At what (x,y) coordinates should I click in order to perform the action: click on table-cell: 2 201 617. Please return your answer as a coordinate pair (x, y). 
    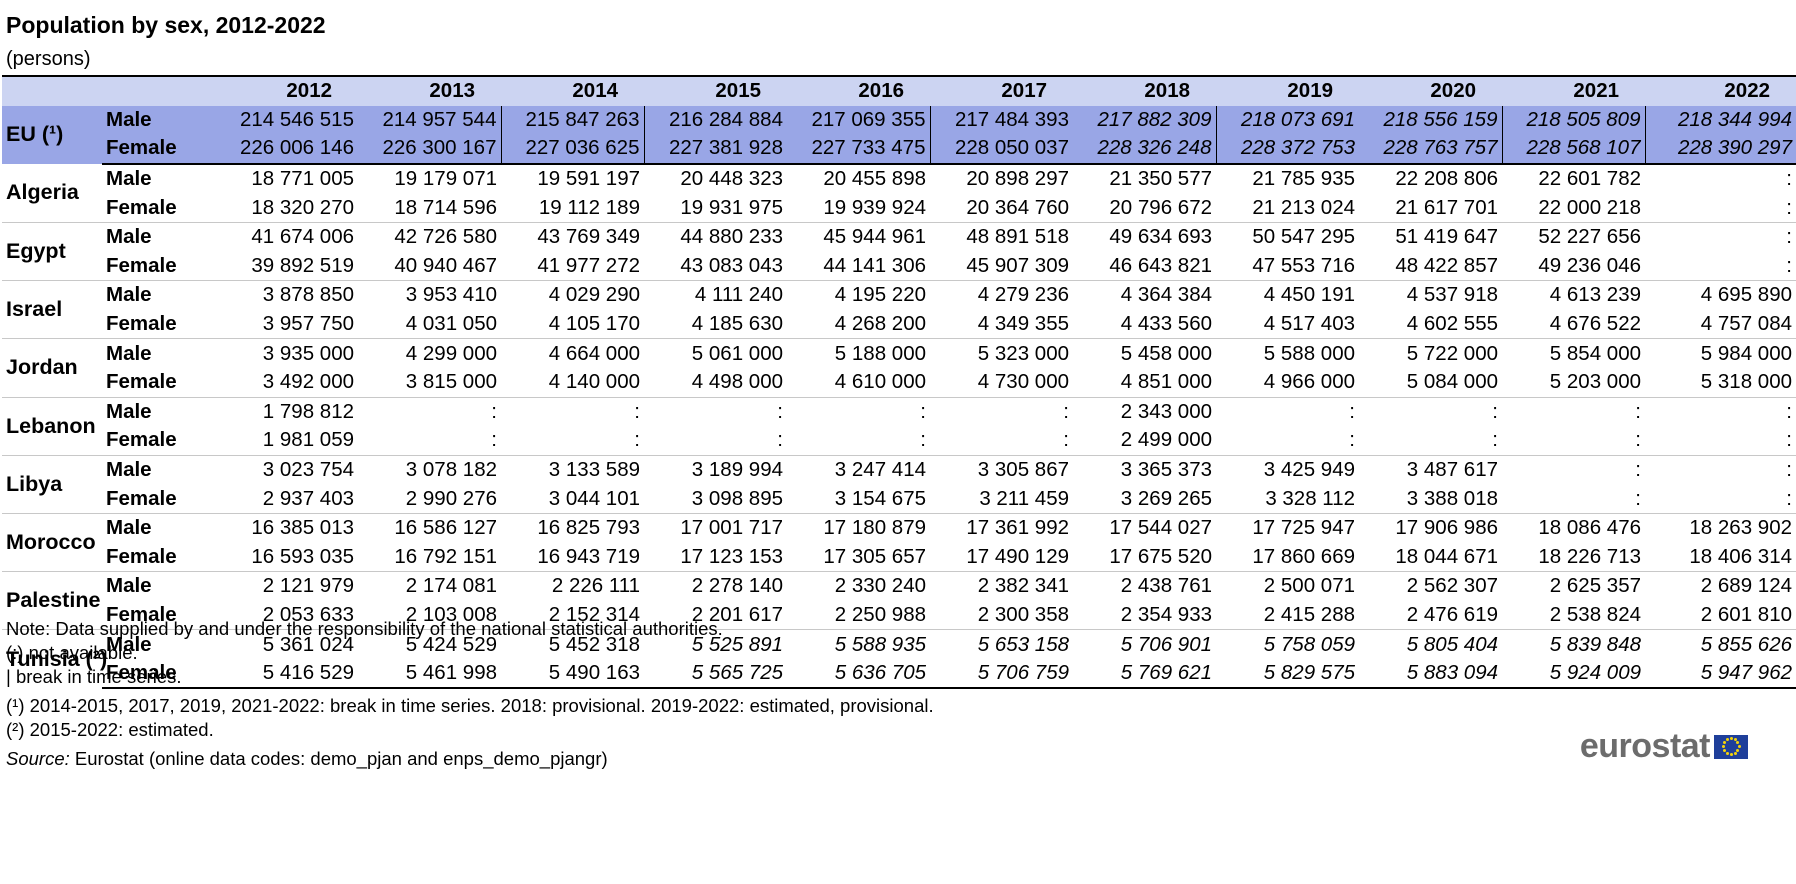
    Looking at the image, I should click on (737, 614).